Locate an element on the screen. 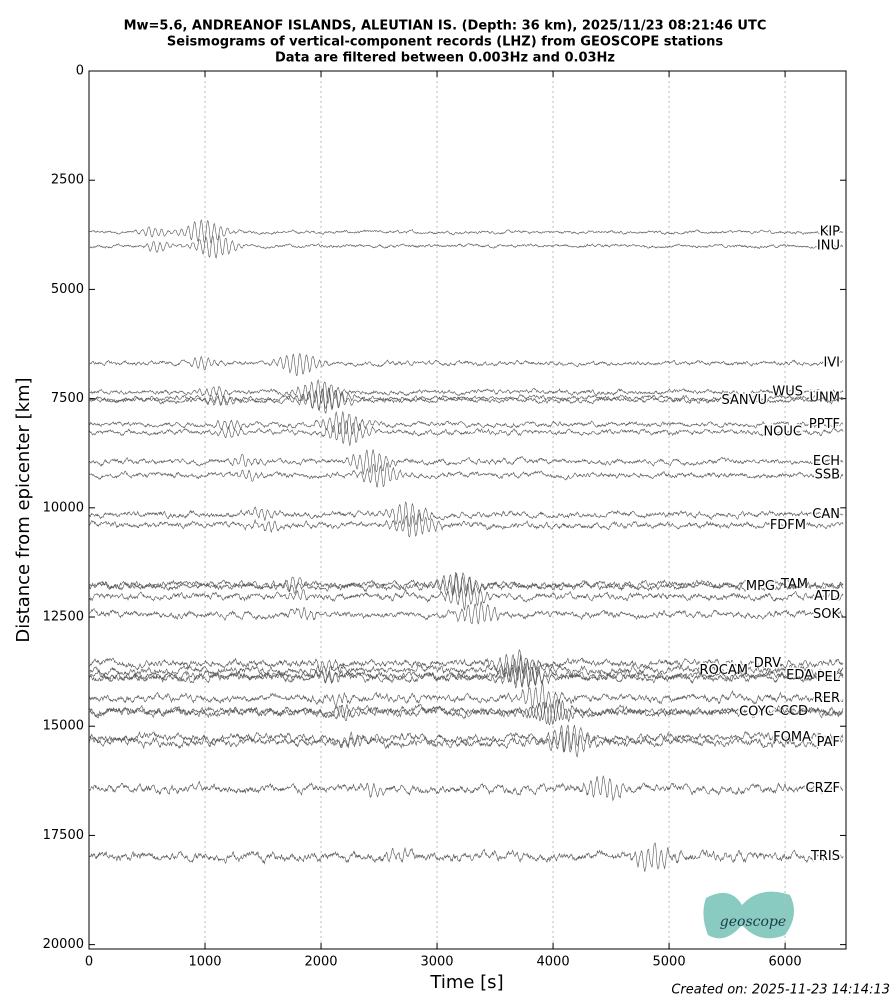 The height and width of the screenshot is (1000, 890). station-label: TAM is located at coordinates (794, 584).